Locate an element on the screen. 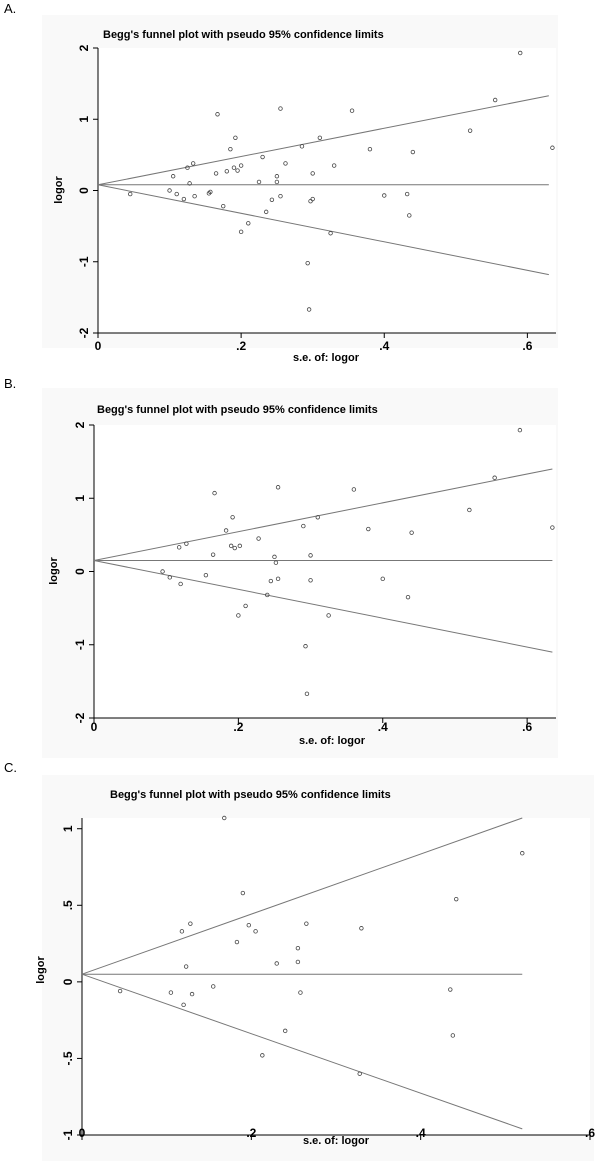 Image resolution: width=600 pixels, height=1161 pixels. y-axis-label: logor is located at coordinates (41, 970).